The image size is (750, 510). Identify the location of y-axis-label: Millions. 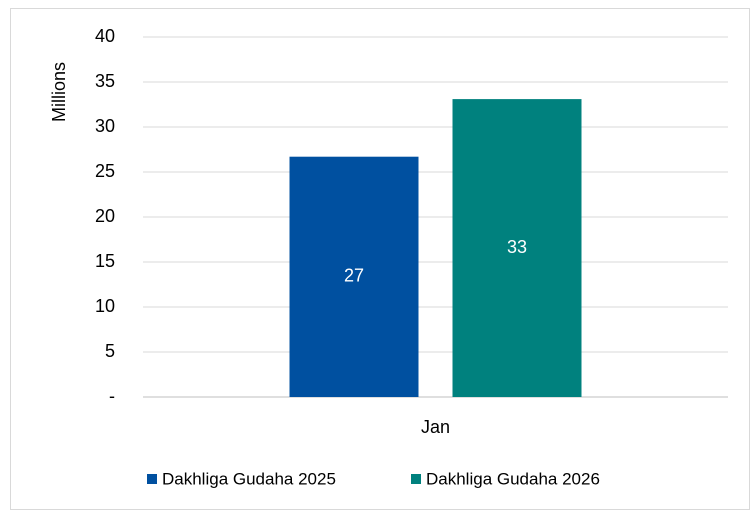
(59, 92).